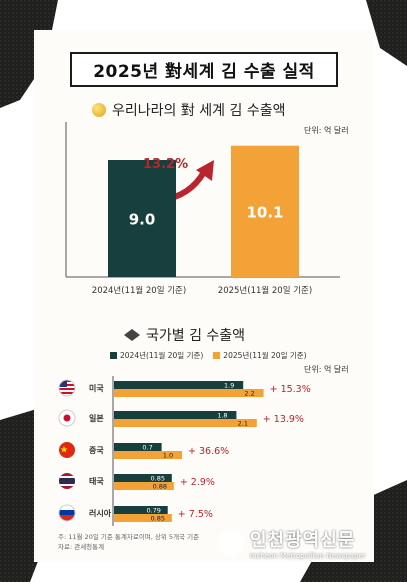 This screenshot has width=407, height=582. What do you see at coordinates (265, 291) in the screenshot?
I see `x-label-2025: 2025년(11월 20일 기준)` at bounding box center [265, 291].